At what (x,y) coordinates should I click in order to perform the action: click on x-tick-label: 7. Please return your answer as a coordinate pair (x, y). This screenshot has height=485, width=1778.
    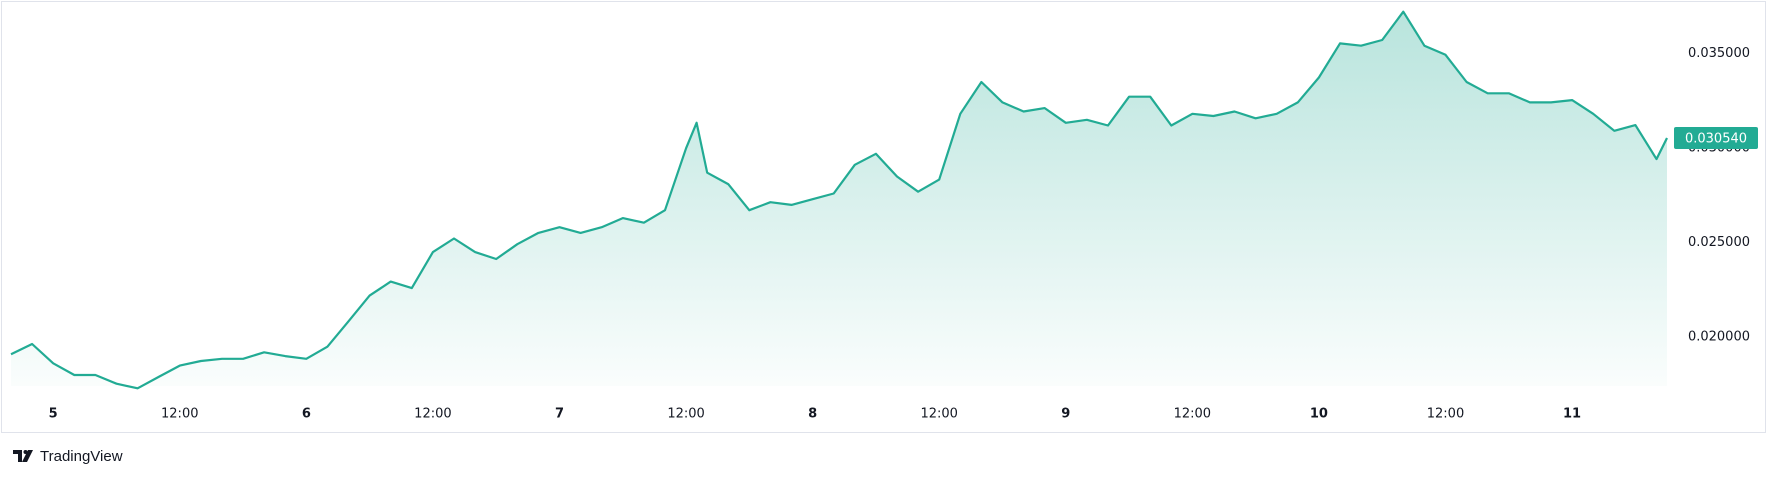
    Looking at the image, I should click on (559, 414).